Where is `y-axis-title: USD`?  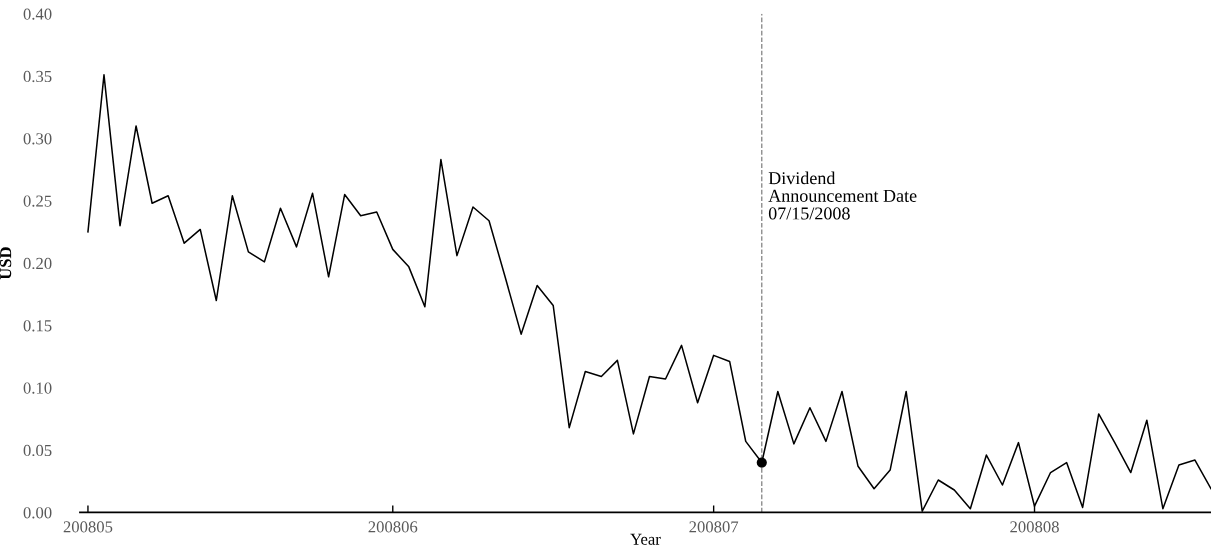
y-axis-title: USD is located at coordinates (6, 263).